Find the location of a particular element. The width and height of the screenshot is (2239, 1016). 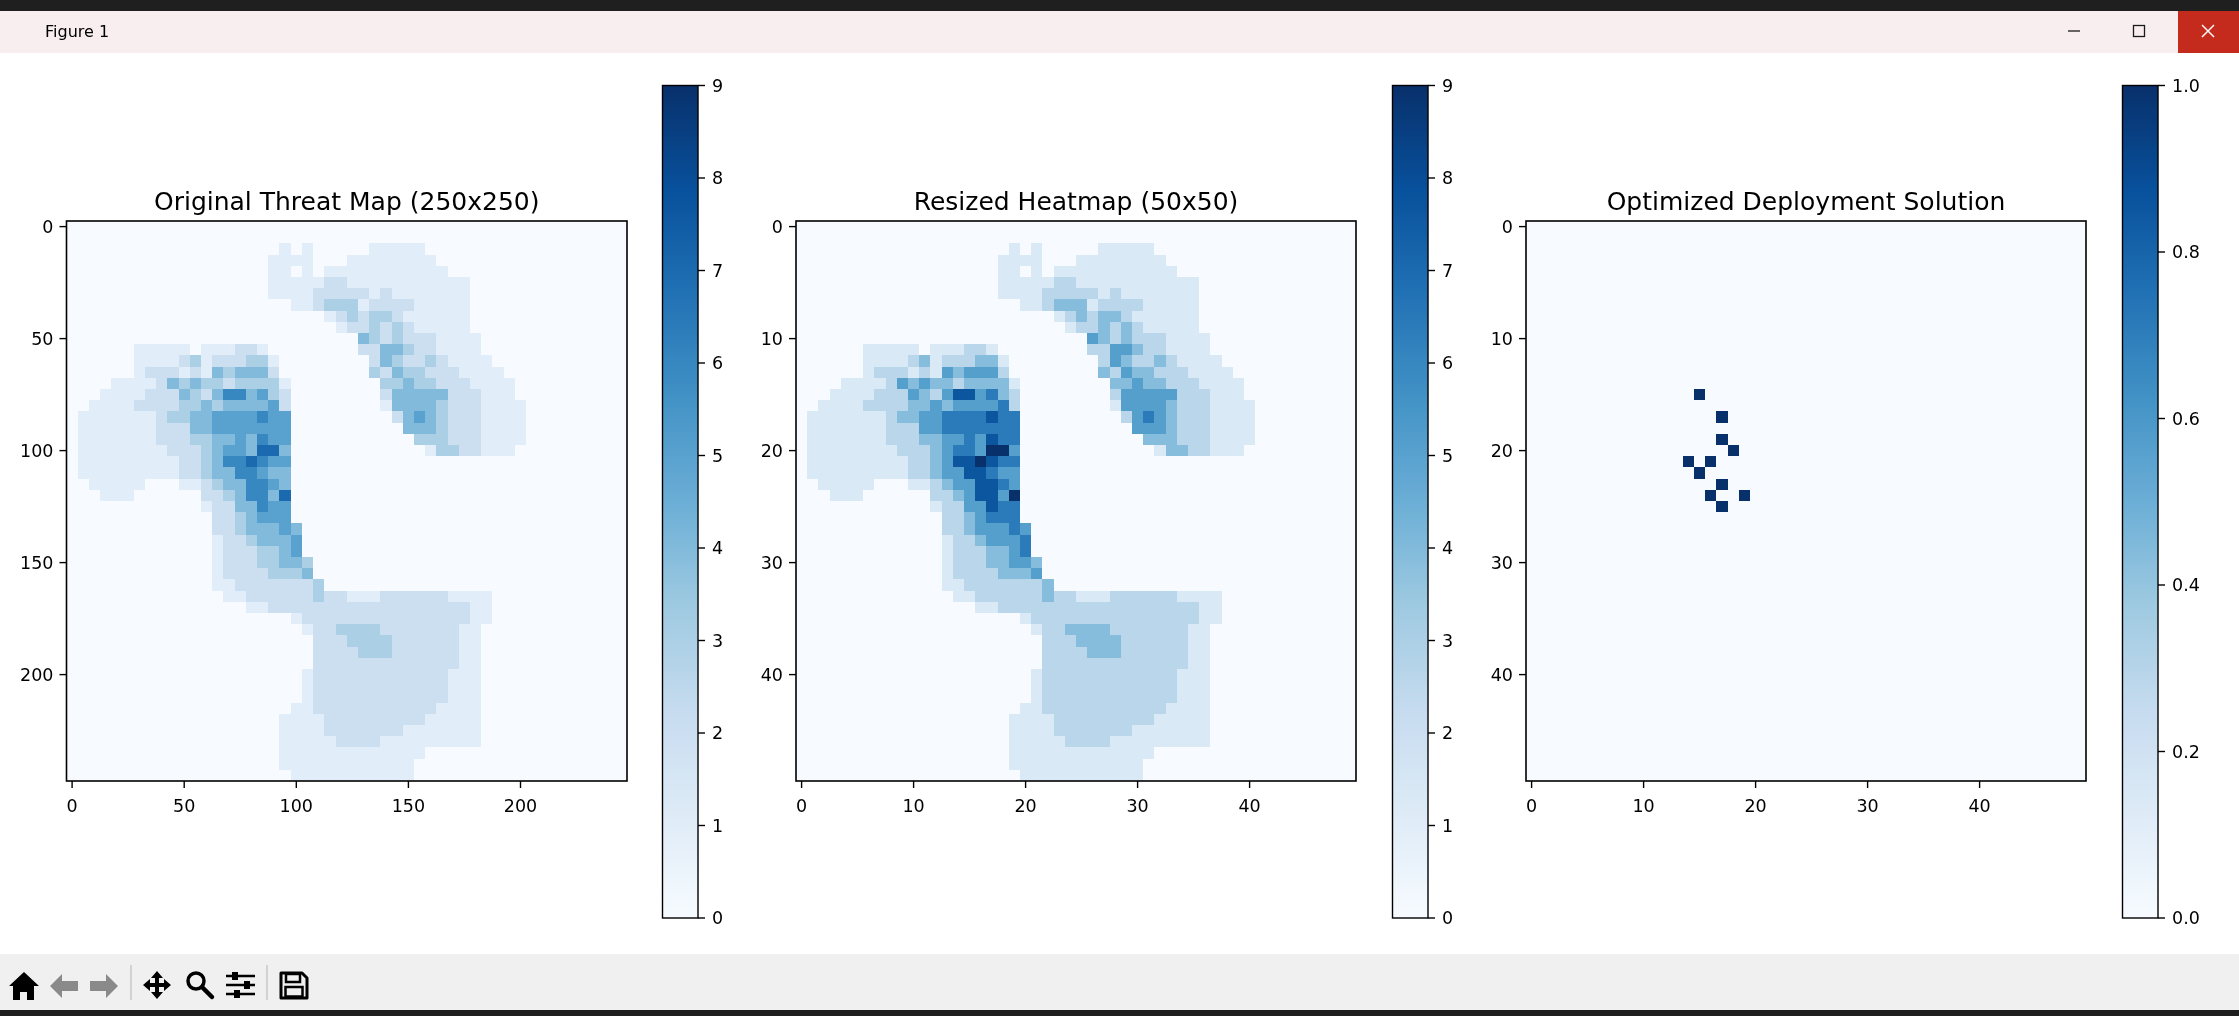

y-tick-label: 100 is located at coordinates (37, 450).